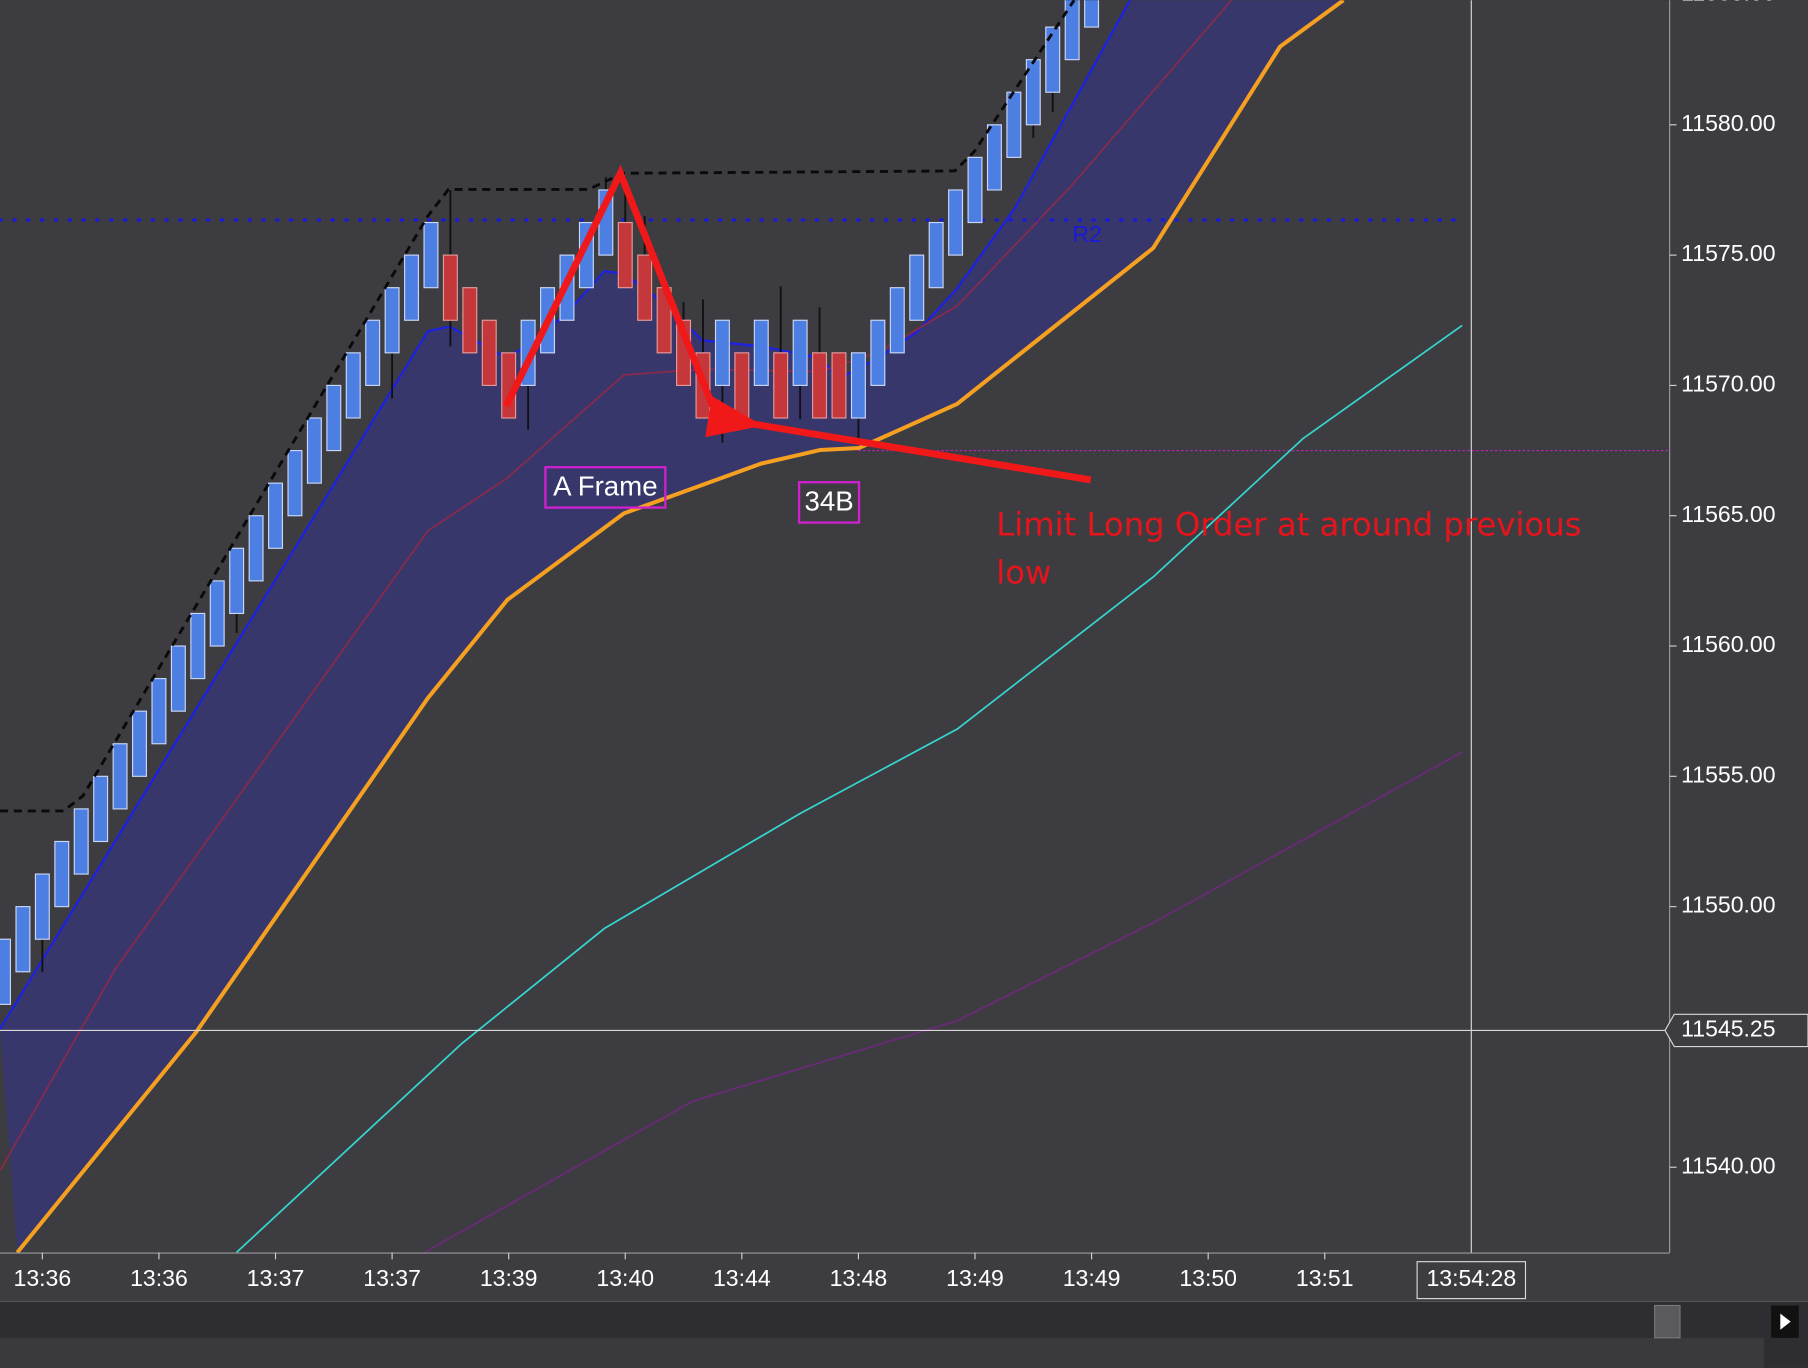  I want to click on pivot-label: R2, so click(1086, 234).